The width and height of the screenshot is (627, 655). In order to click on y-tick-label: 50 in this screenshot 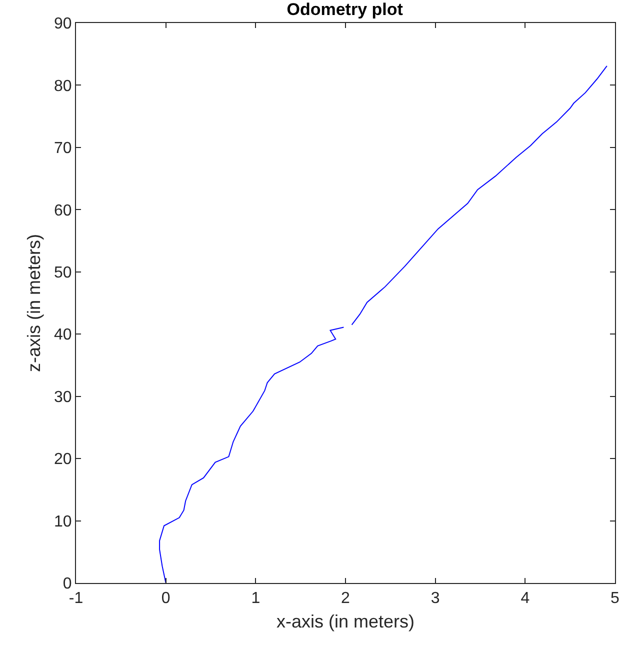, I will do `click(63, 273)`.